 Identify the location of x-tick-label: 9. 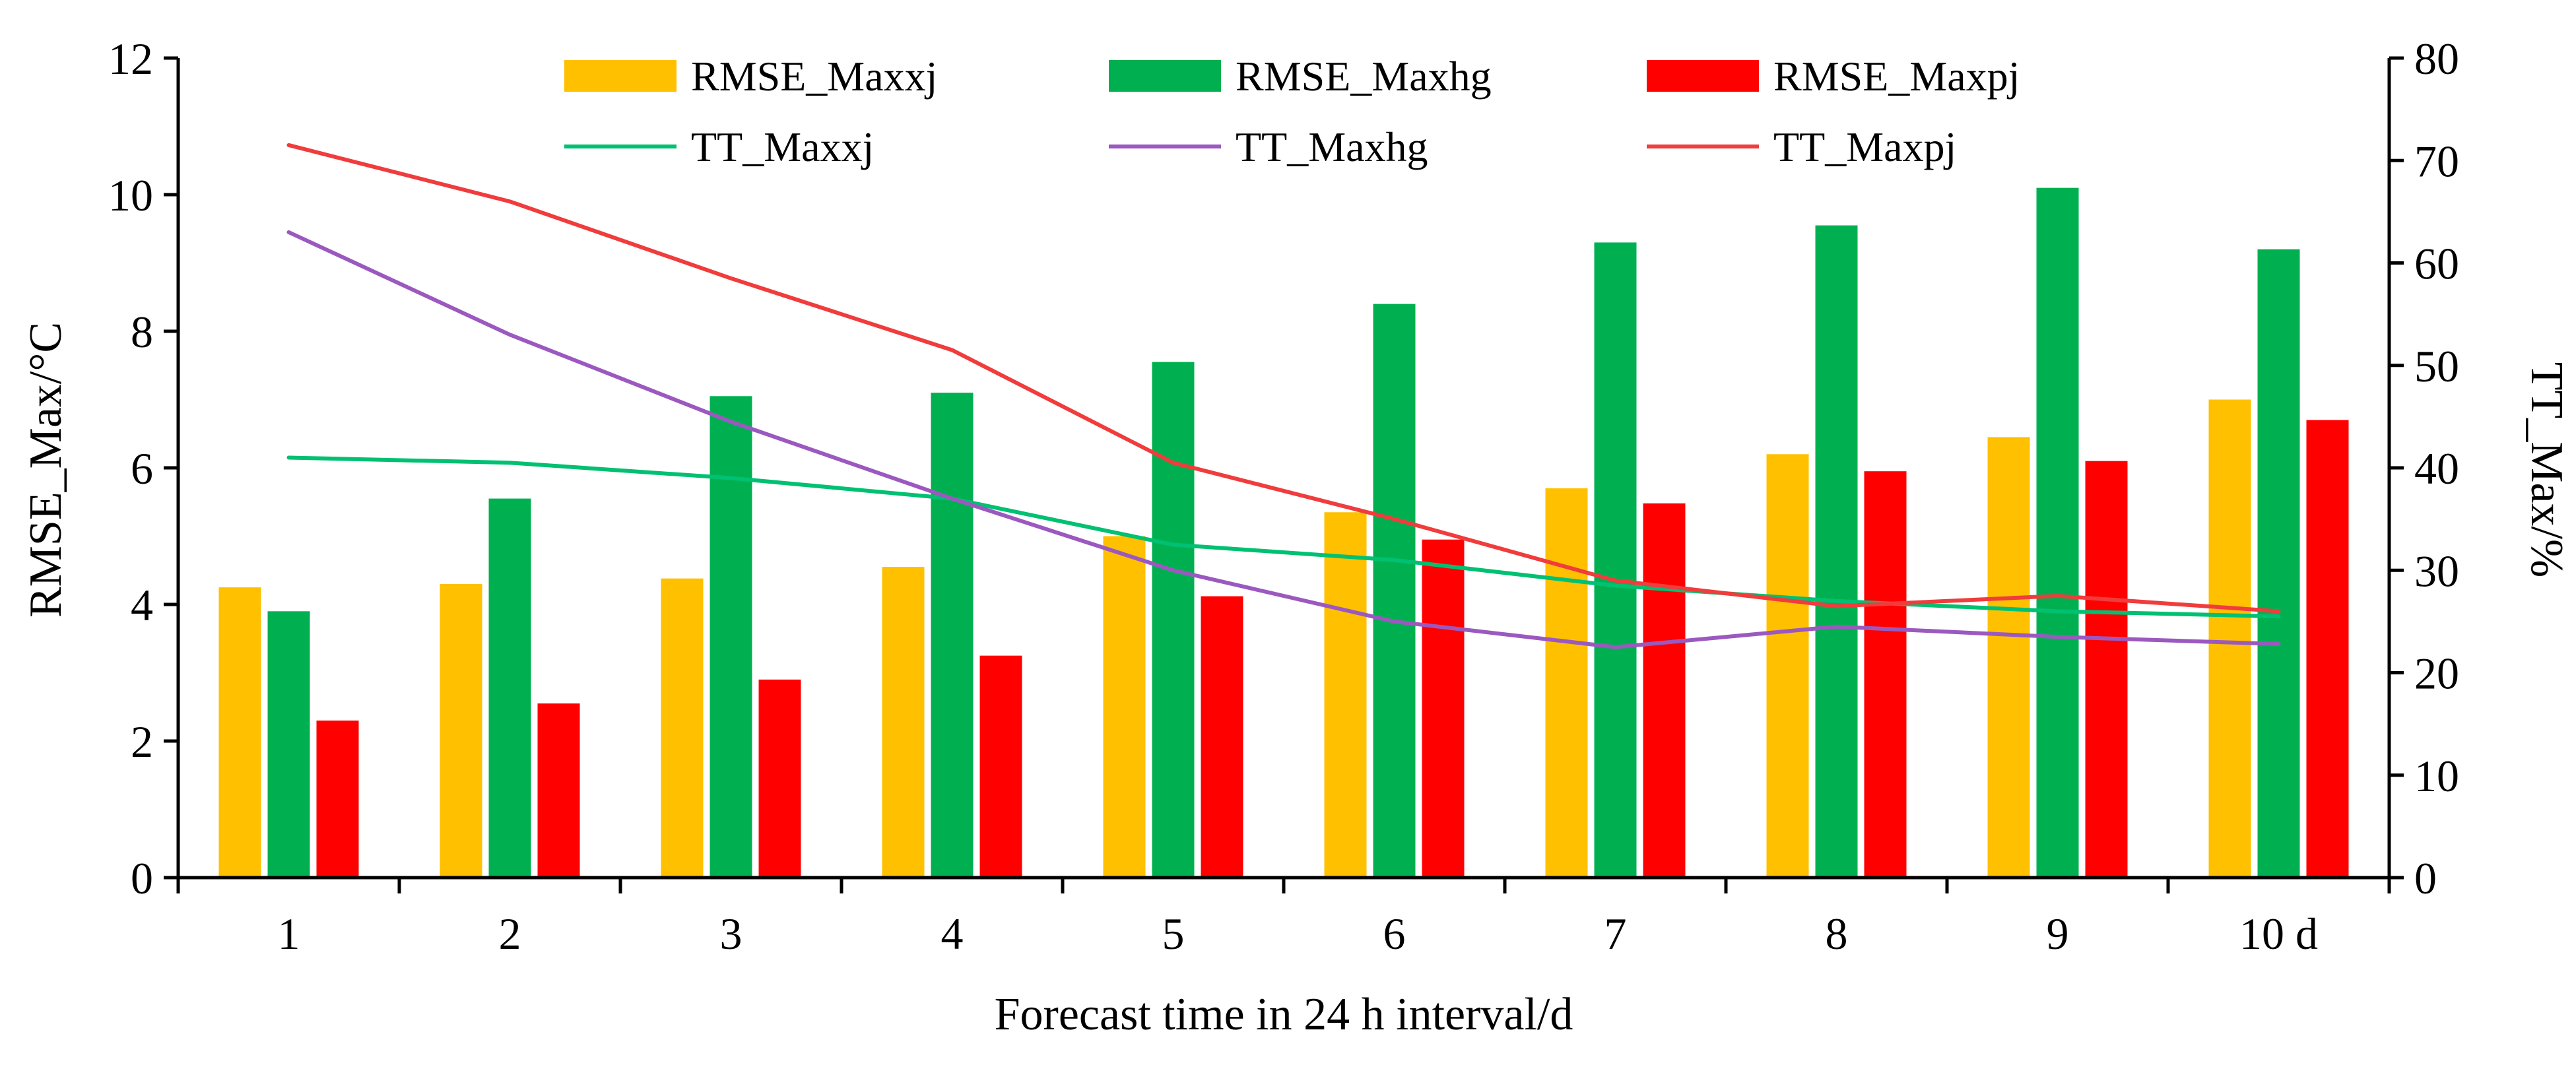
(2058, 934).